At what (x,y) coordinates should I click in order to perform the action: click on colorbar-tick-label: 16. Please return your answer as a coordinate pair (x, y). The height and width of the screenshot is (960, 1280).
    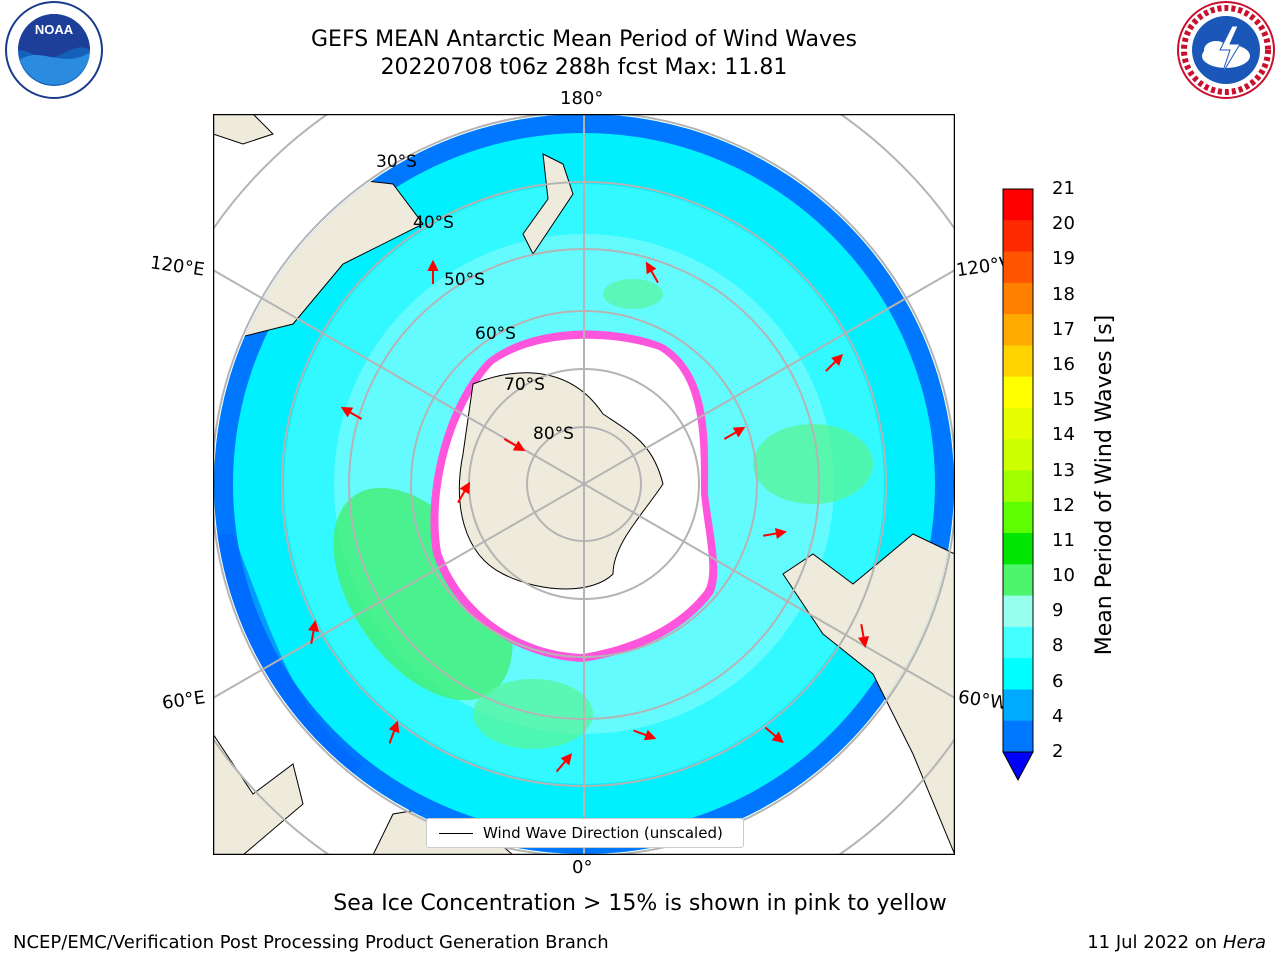
    Looking at the image, I should click on (1063, 364).